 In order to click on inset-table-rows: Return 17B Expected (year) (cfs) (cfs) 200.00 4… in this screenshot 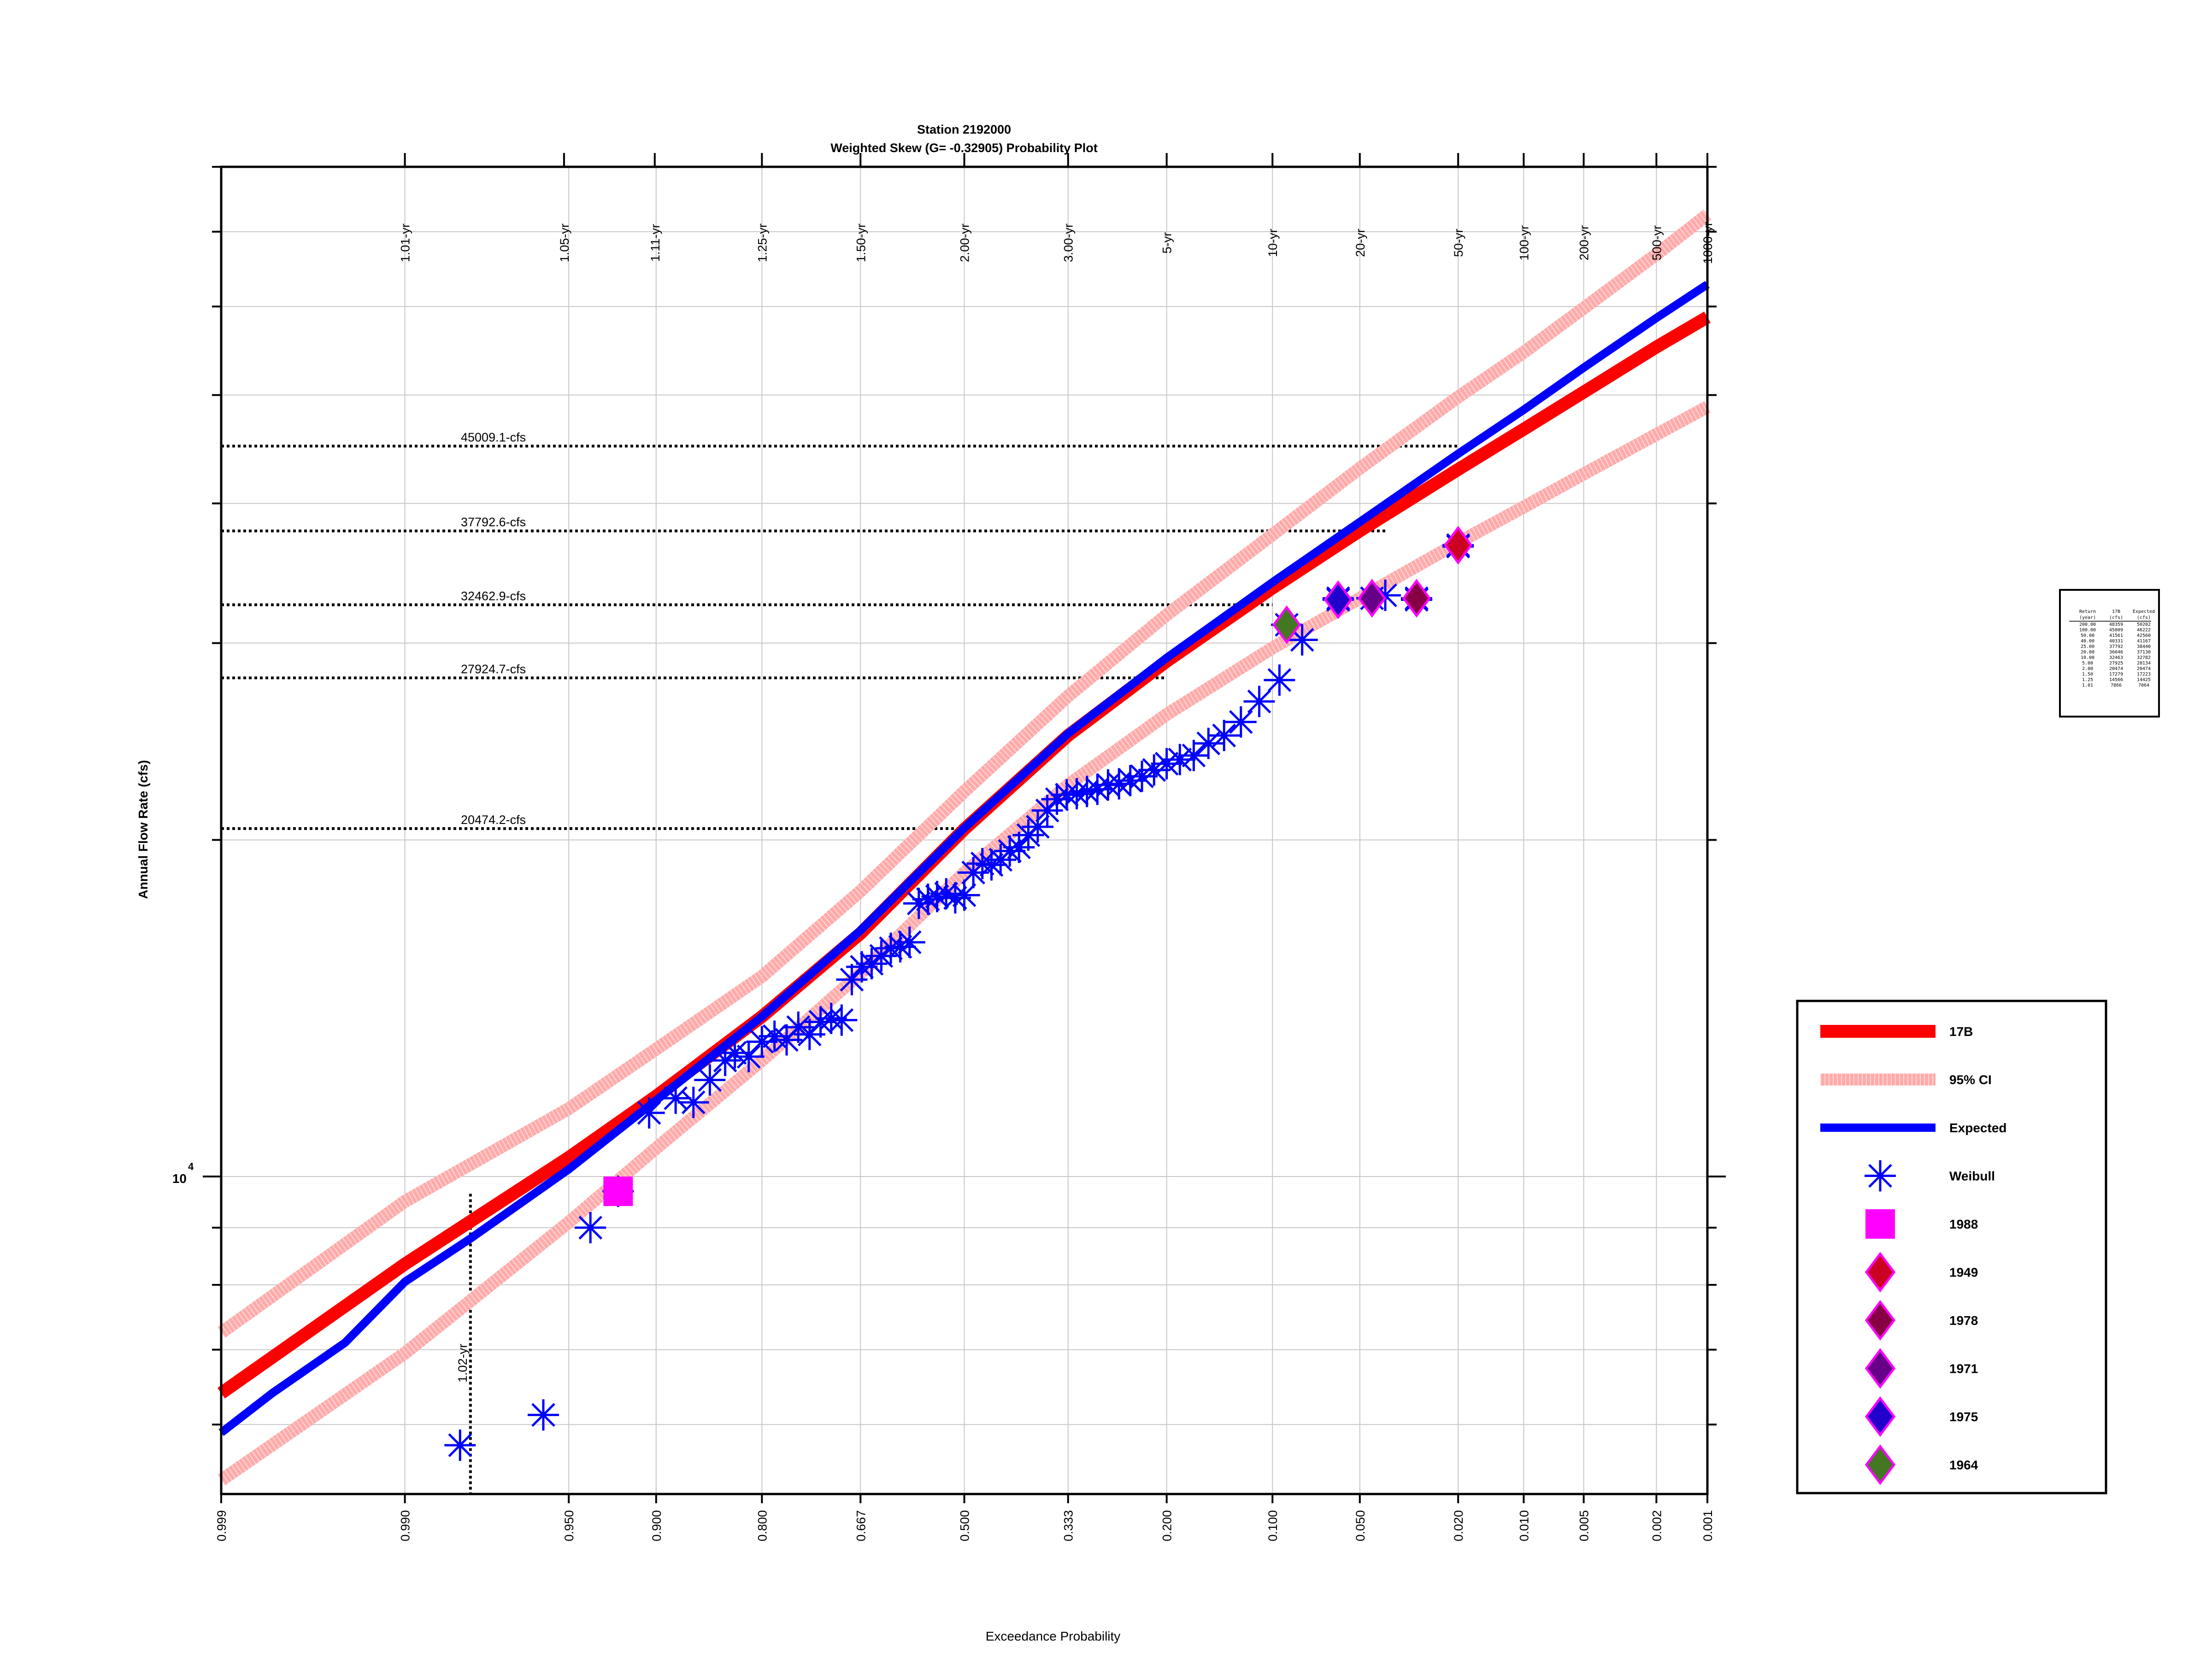, I will do `click(2112, 648)`.